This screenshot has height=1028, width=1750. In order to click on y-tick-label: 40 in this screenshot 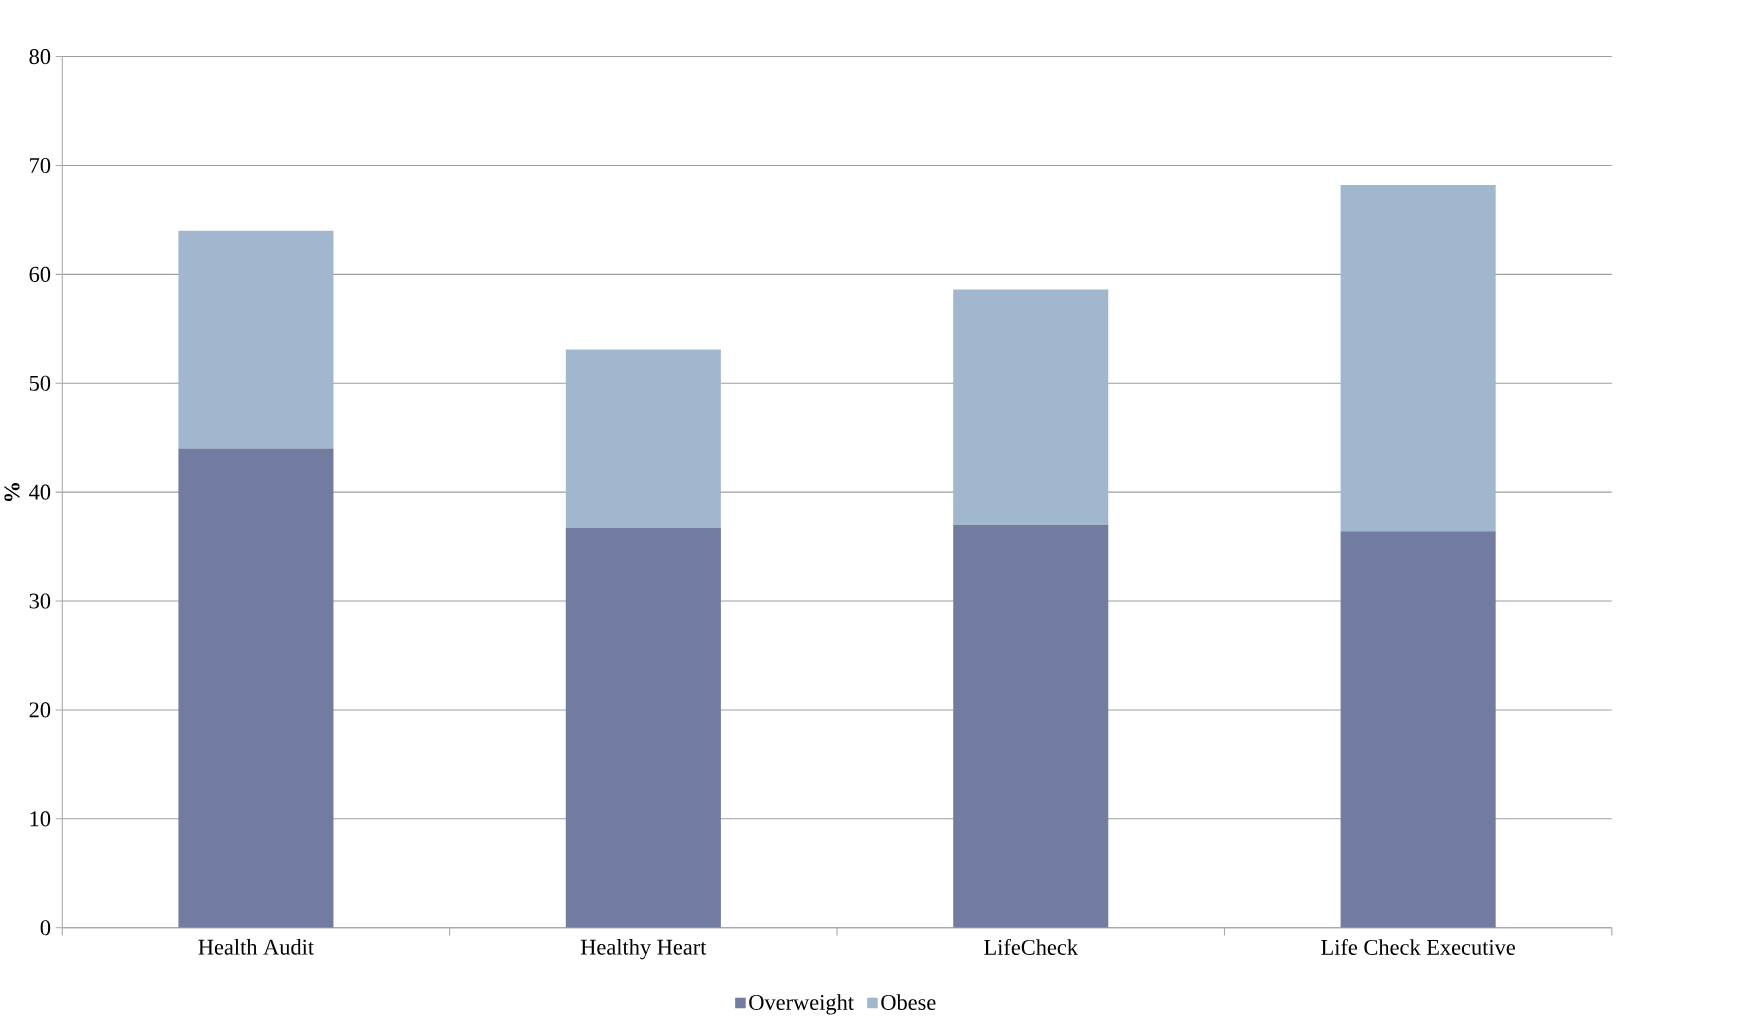, I will do `click(40, 492)`.